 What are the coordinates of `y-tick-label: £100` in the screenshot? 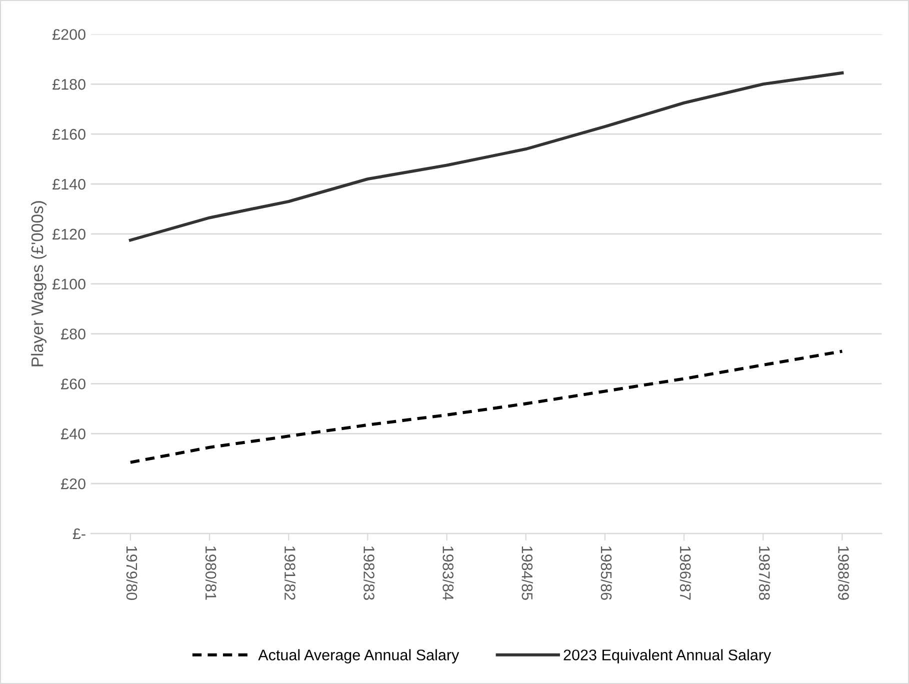 It's located at (69, 284).